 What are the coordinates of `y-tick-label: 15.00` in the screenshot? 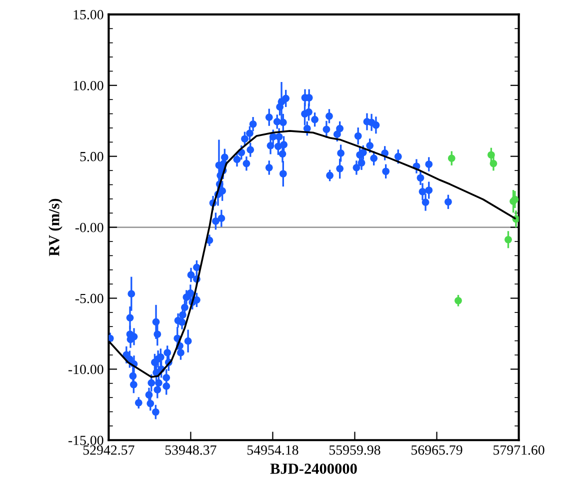 It's located at (89, 15).